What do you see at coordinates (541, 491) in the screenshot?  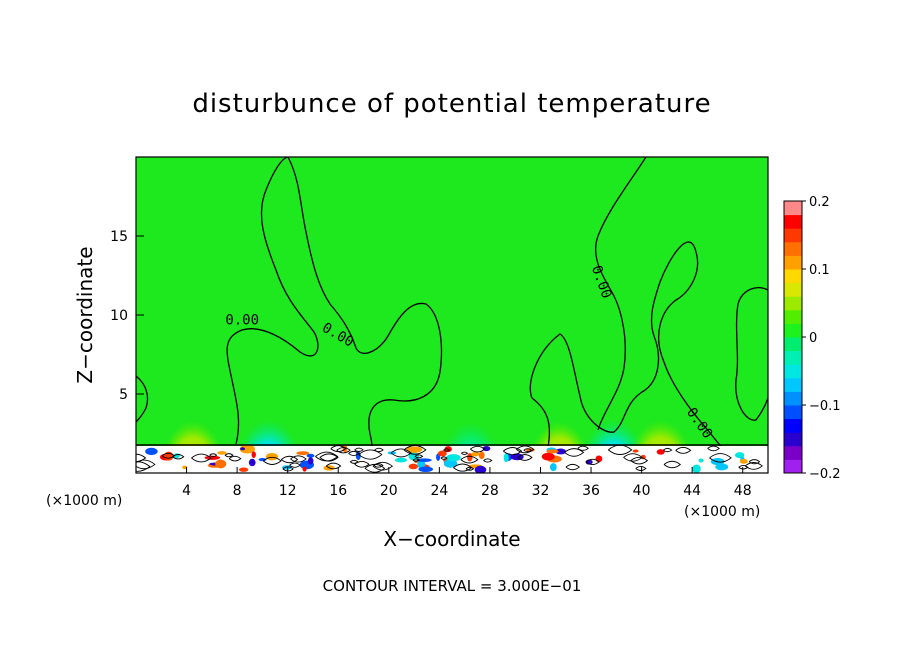 I see `x-tick-label: 32` at bounding box center [541, 491].